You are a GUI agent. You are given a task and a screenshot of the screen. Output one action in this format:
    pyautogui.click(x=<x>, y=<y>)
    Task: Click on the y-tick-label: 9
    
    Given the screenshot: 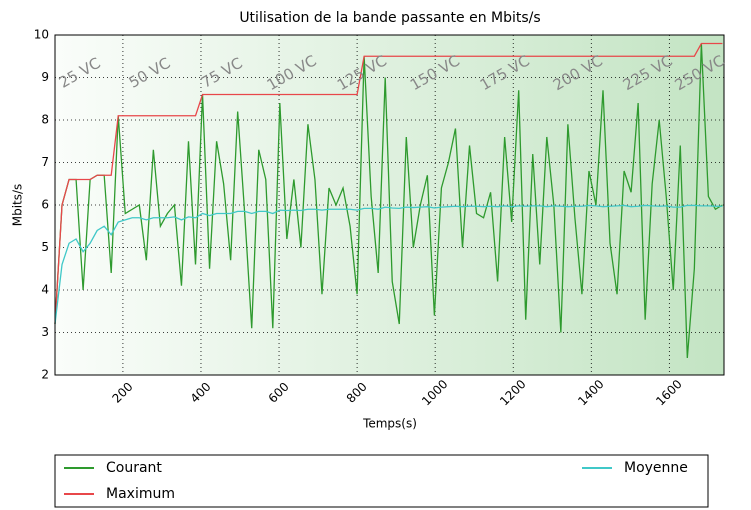 What is the action you would take?
    pyautogui.click(x=45, y=77)
    